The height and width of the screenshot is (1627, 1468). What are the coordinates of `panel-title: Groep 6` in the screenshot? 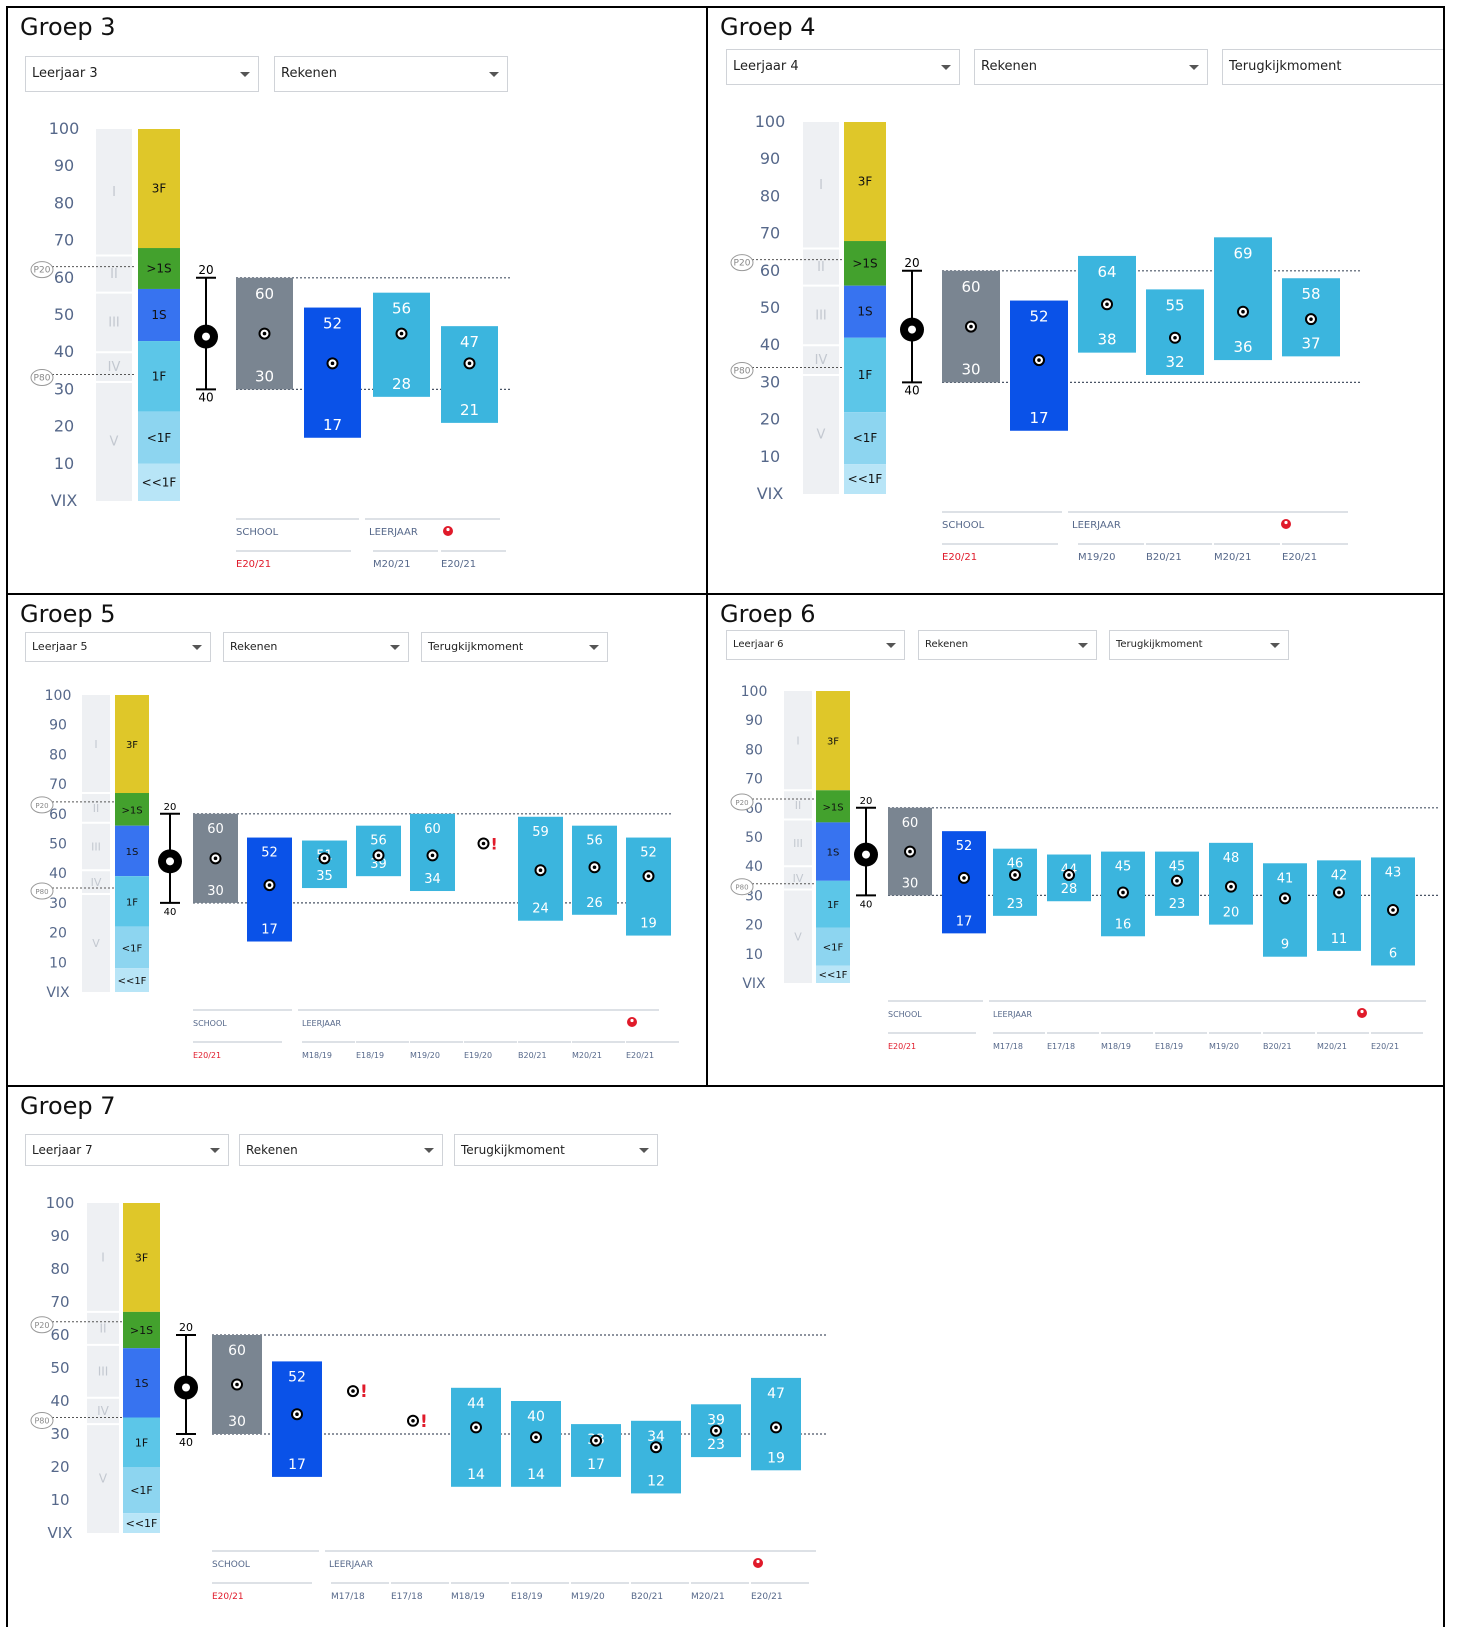 It's located at (768, 614).